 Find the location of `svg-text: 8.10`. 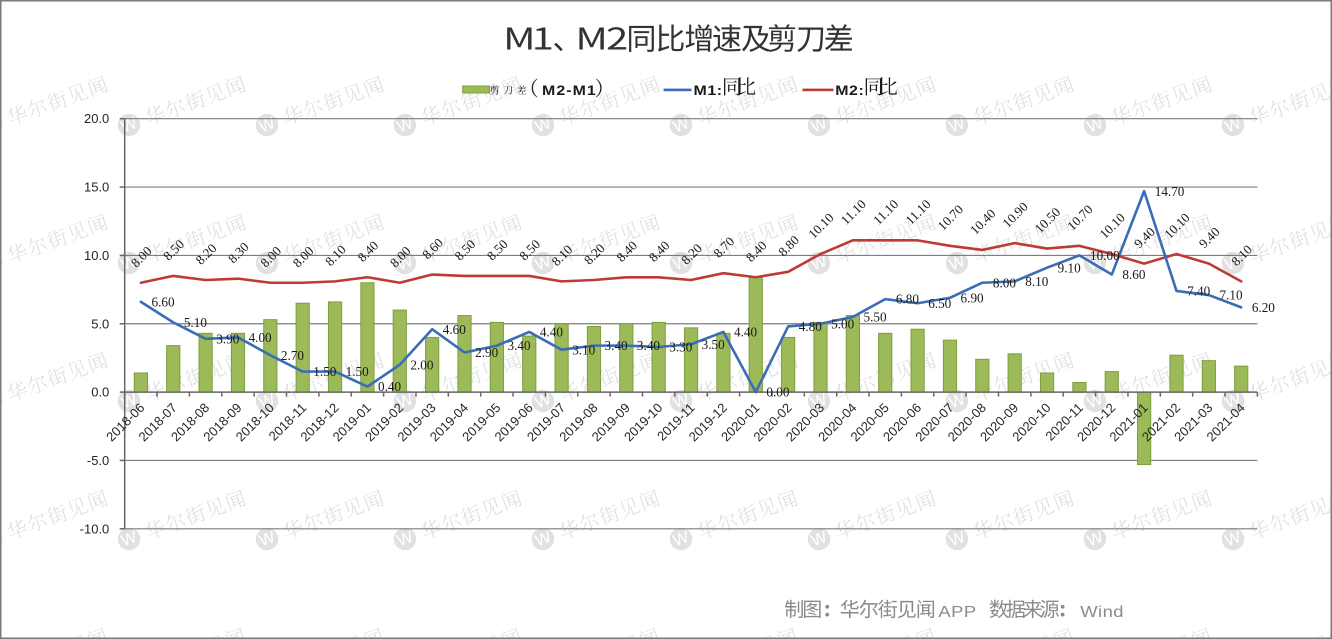

svg-text: 8.10 is located at coordinates (1036, 281).